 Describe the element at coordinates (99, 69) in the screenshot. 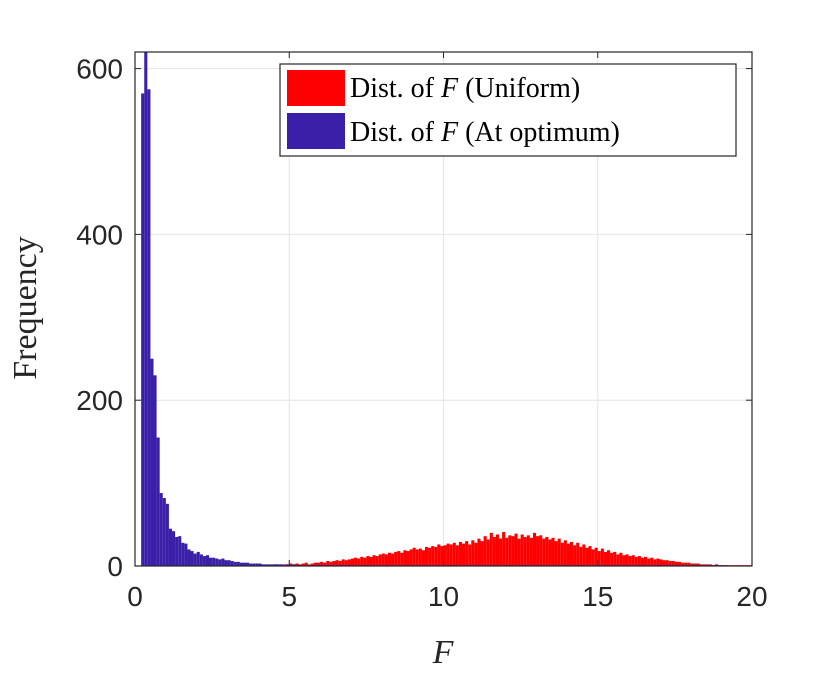

I see `y-tick-label: 600` at that location.